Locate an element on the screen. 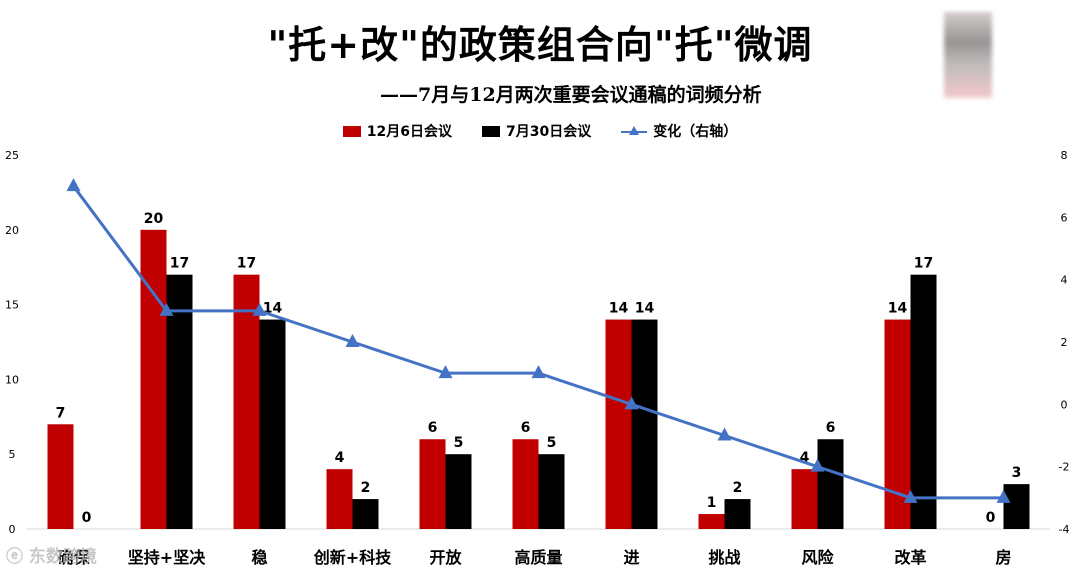  x-tick-label: 挑战 is located at coordinates (724, 557).